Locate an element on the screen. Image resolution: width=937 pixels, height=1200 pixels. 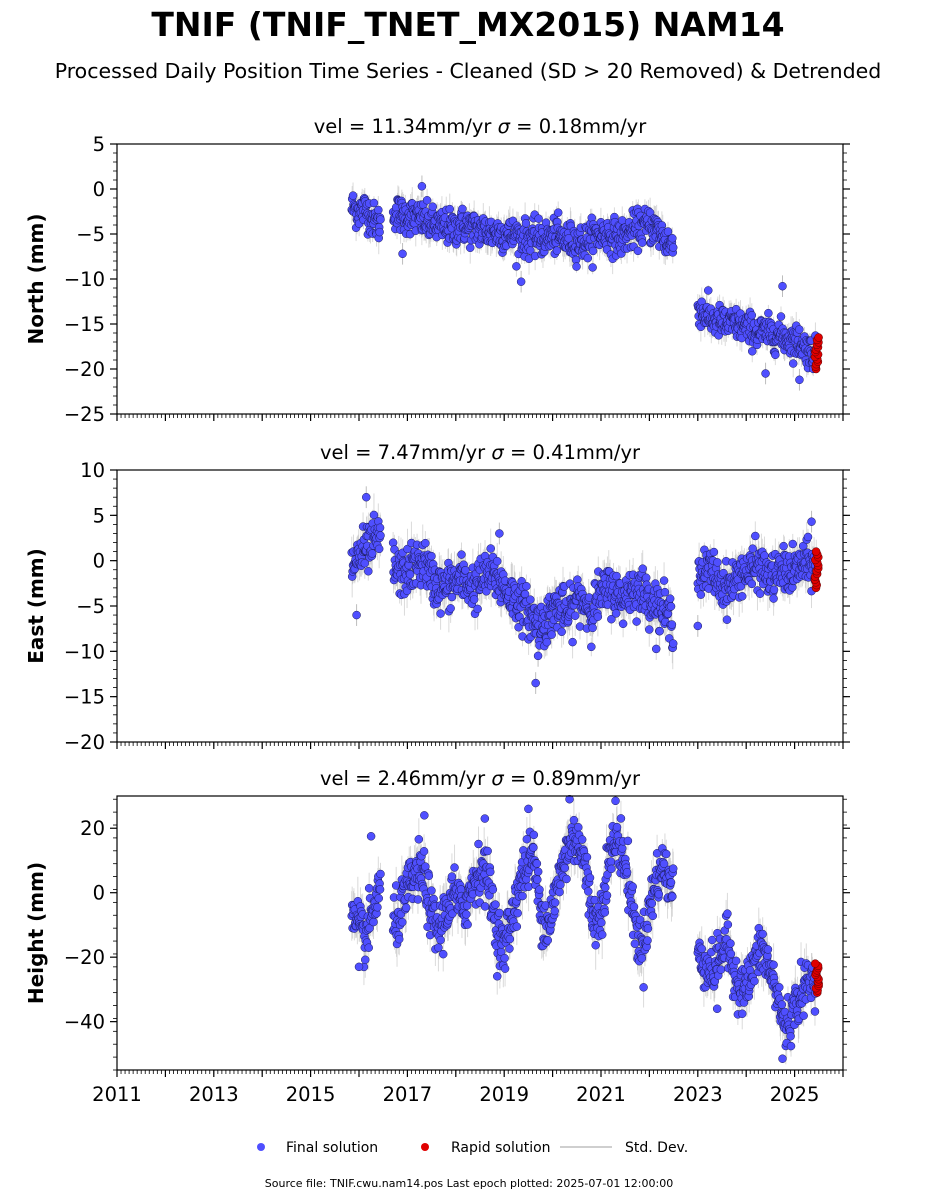
panel-title: vel = 7.47mm/yr σ = 0.41mm/yr is located at coordinates (480, 452).